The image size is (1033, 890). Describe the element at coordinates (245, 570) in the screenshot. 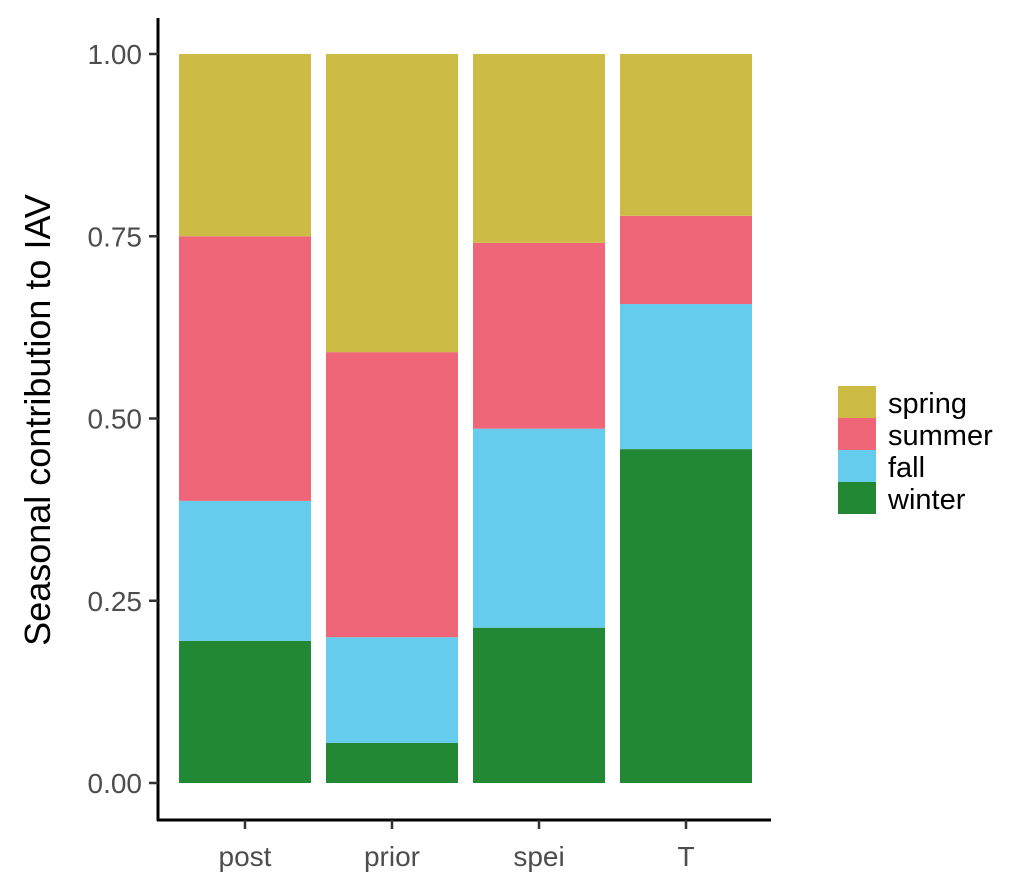

I see `bar-segment-fall-post` at that location.